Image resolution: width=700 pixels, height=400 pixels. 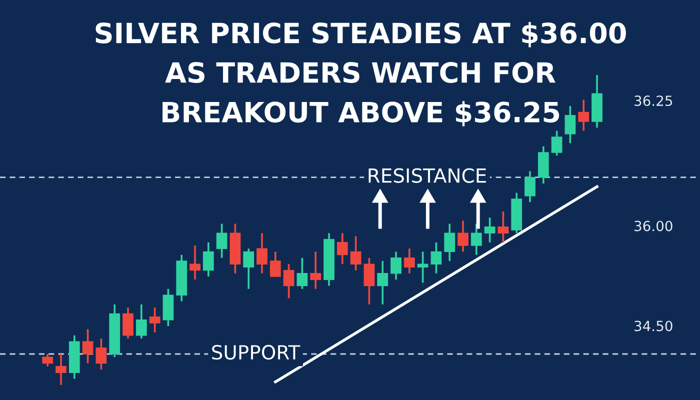 What do you see at coordinates (256, 352) in the screenshot?
I see `ref-line-label: SUPPORT` at bounding box center [256, 352].